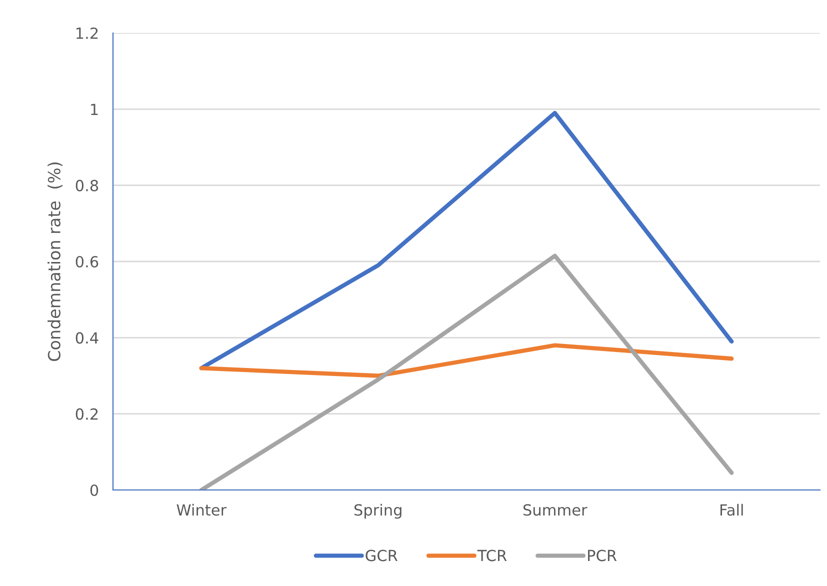 The image size is (827, 586). What do you see at coordinates (87, 262) in the screenshot?
I see `y-tick-label: 0.6` at bounding box center [87, 262].